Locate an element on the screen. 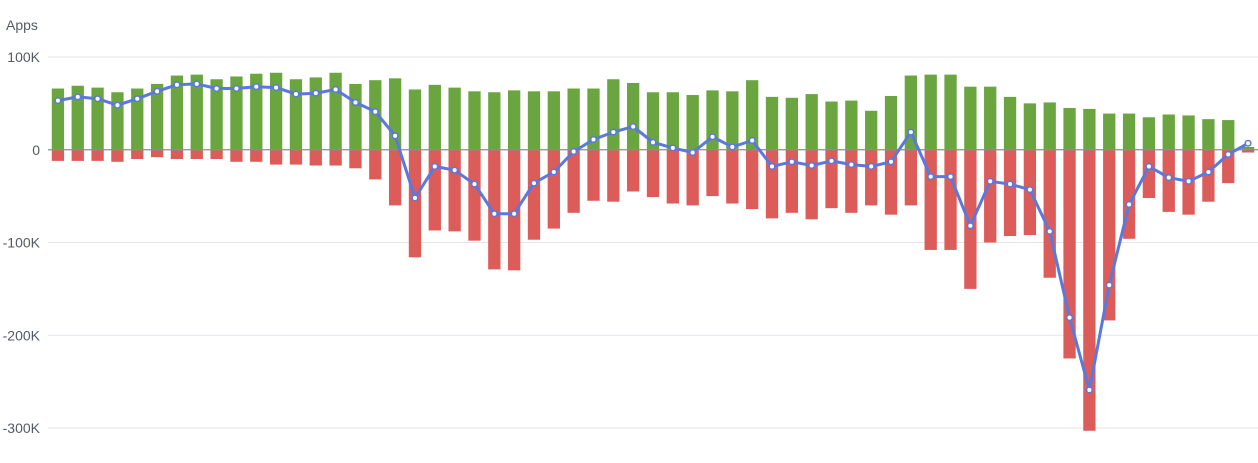 The image size is (1258, 463). y-axis-ticks: 100K 0 -100K -200K -300K is located at coordinates (22, 242).